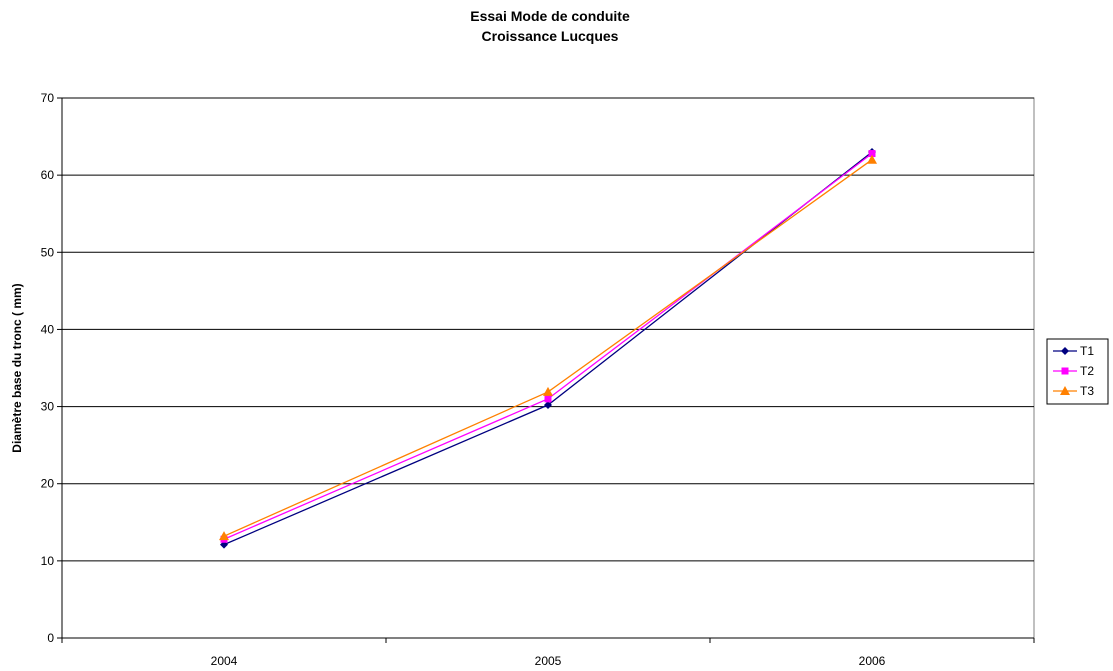 Image resolution: width=1113 pixels, height=671 pixels. What do you see at coordinates (50, 638) in the screenshot?
I see `y-tick-label: 0` at bounding box center [50, 638].